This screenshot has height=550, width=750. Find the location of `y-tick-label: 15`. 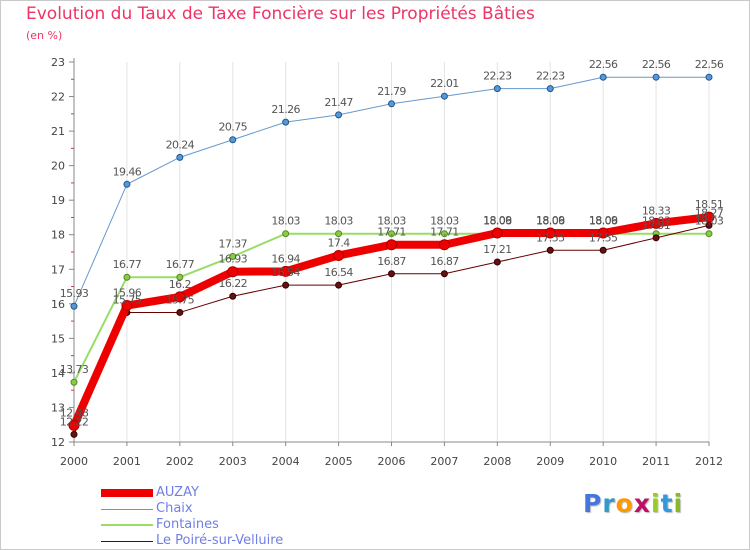

y-tick-label: 15 is located at coordinates (58, 338).